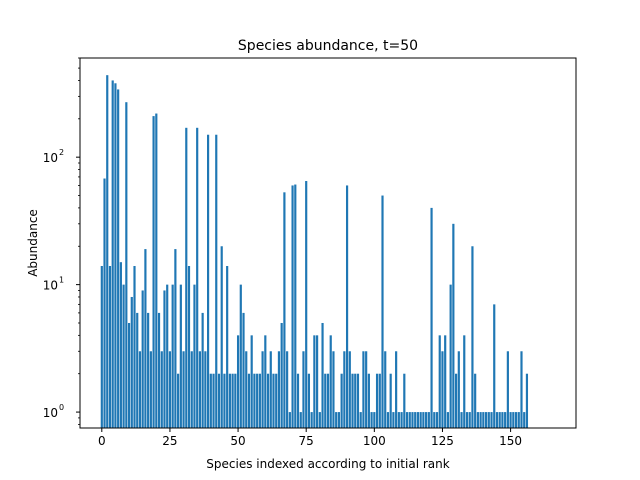  I want to click on x-tick-label: 125, so click(442, 441).